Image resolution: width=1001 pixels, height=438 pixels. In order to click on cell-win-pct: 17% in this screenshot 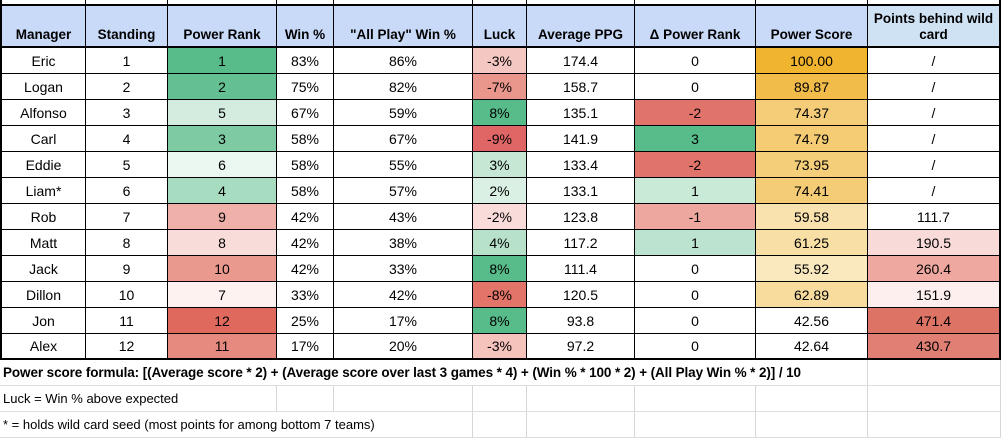, I will do `click(305, 346)`.